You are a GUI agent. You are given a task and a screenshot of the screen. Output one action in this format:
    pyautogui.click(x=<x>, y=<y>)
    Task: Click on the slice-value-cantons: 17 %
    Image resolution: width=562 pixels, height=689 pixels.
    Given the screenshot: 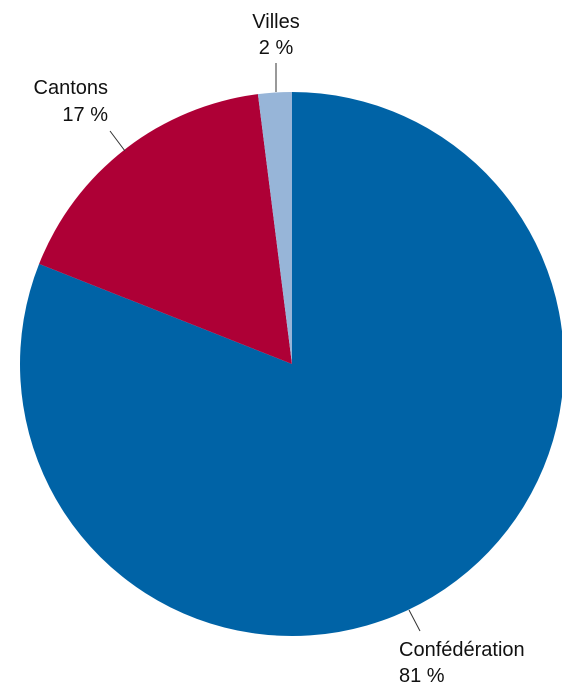 What is the action you would take?
    pyautogui.click(x=85, y=115)
    